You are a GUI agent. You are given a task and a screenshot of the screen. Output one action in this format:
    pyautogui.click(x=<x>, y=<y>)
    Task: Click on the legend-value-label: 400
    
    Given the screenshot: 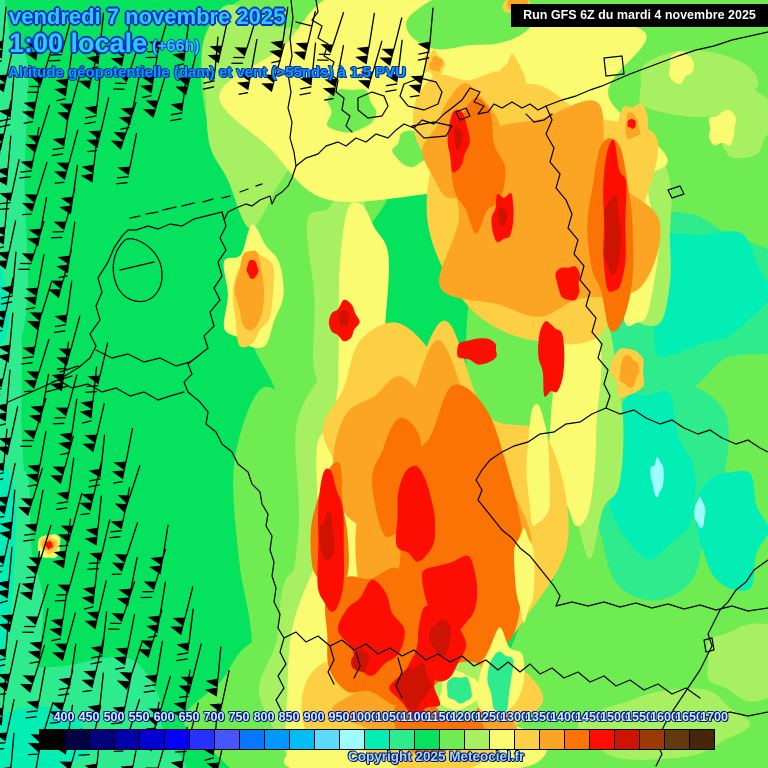 What is the action you would take?
    pyautogui.click(x=64, y=717)
    